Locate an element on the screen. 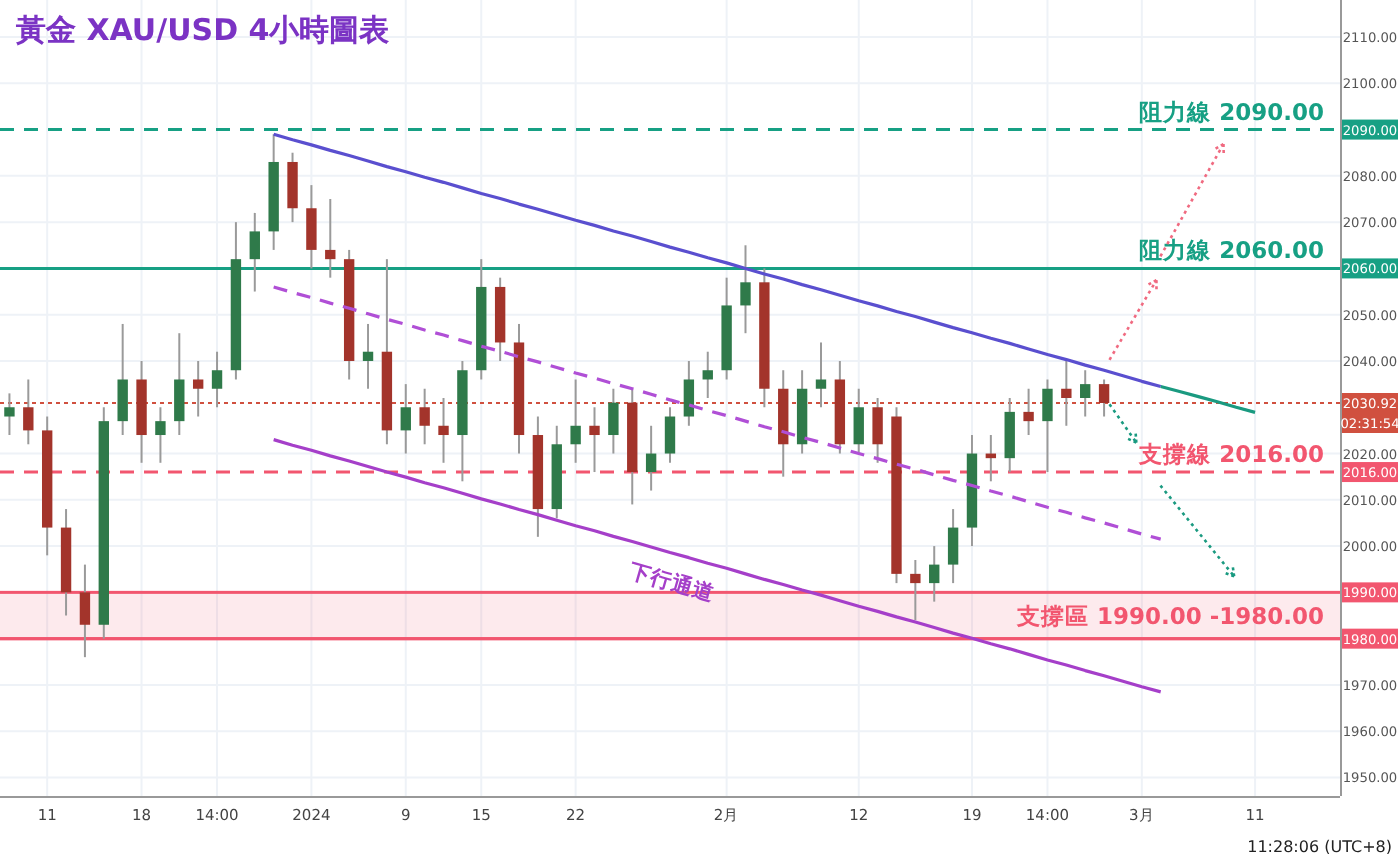 The height and width of the screenshot is (864, 1400). ref-line-label: 阻力線 2090.00 is located at coordinates (1231, 111).